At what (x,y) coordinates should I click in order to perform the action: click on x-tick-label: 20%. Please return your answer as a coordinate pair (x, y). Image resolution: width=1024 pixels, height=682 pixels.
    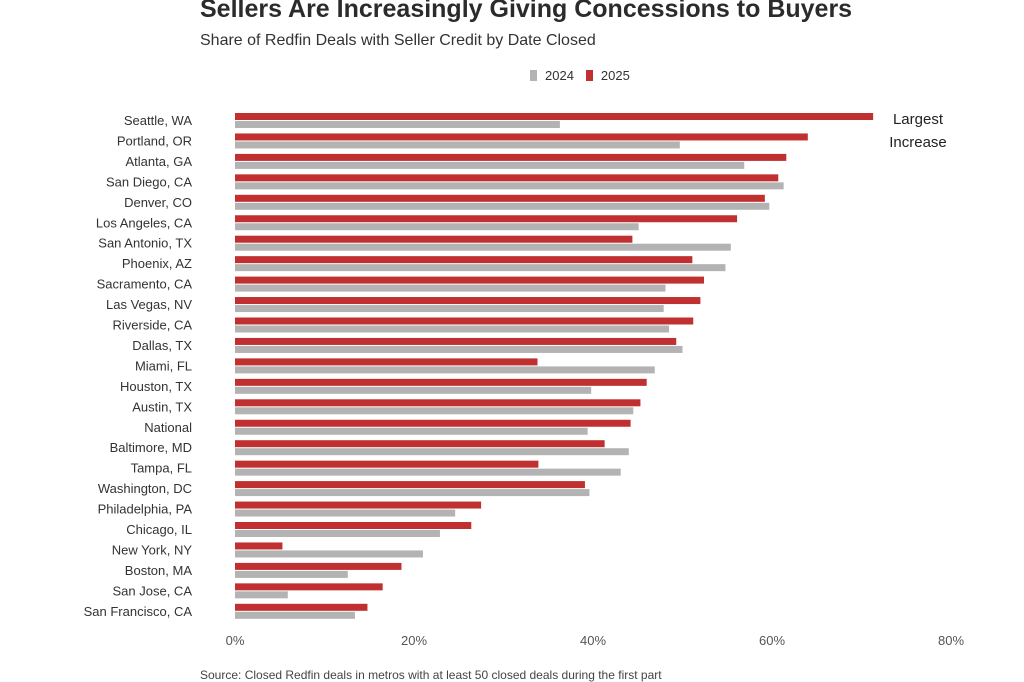
    Looking at the image, I should click on (414, 640).